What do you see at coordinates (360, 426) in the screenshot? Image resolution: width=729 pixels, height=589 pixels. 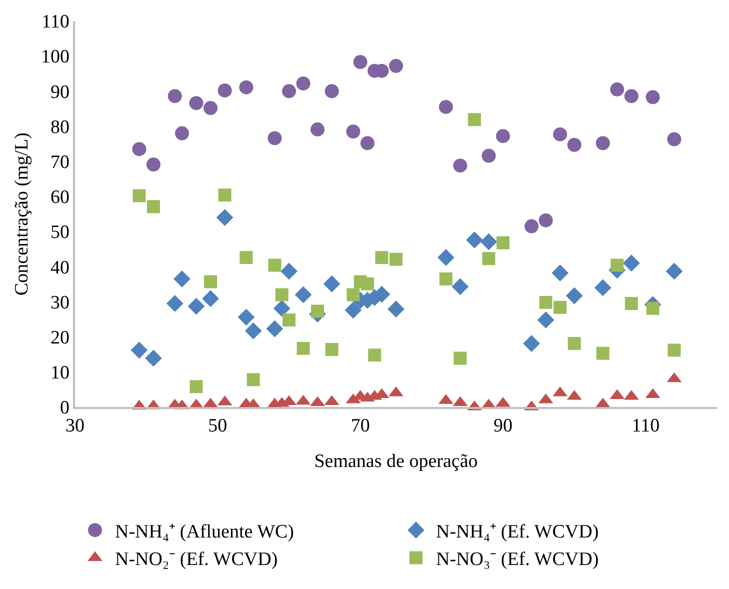 I see `x-tick-label: 70` at bounding box center [360, 426].